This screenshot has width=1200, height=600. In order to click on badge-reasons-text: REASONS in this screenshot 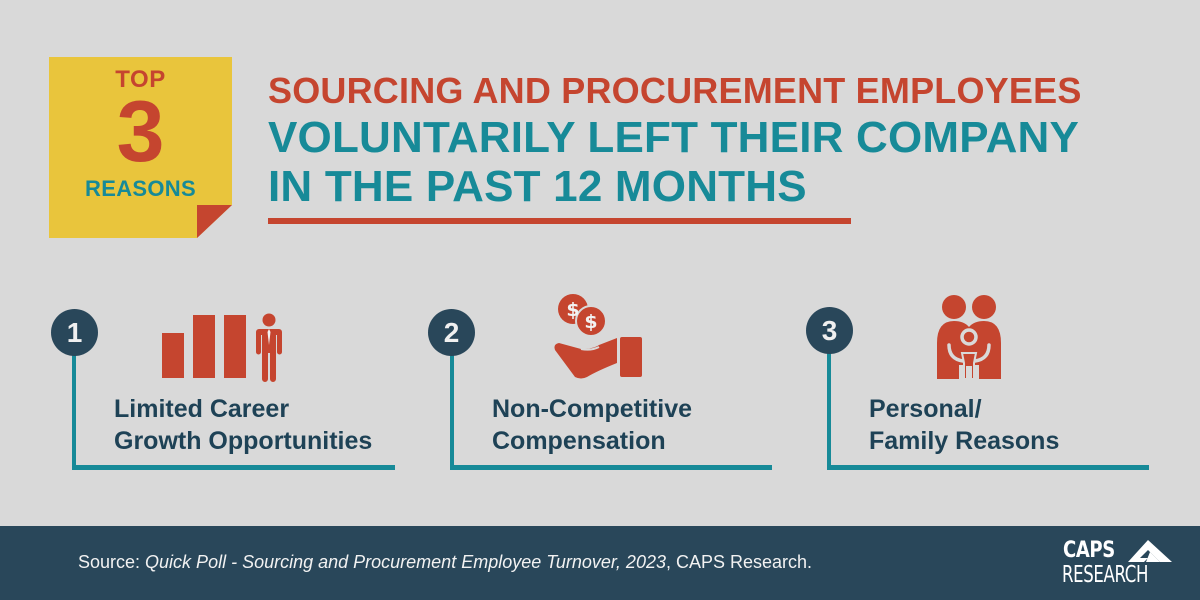, I will do `click(140, 188)`.